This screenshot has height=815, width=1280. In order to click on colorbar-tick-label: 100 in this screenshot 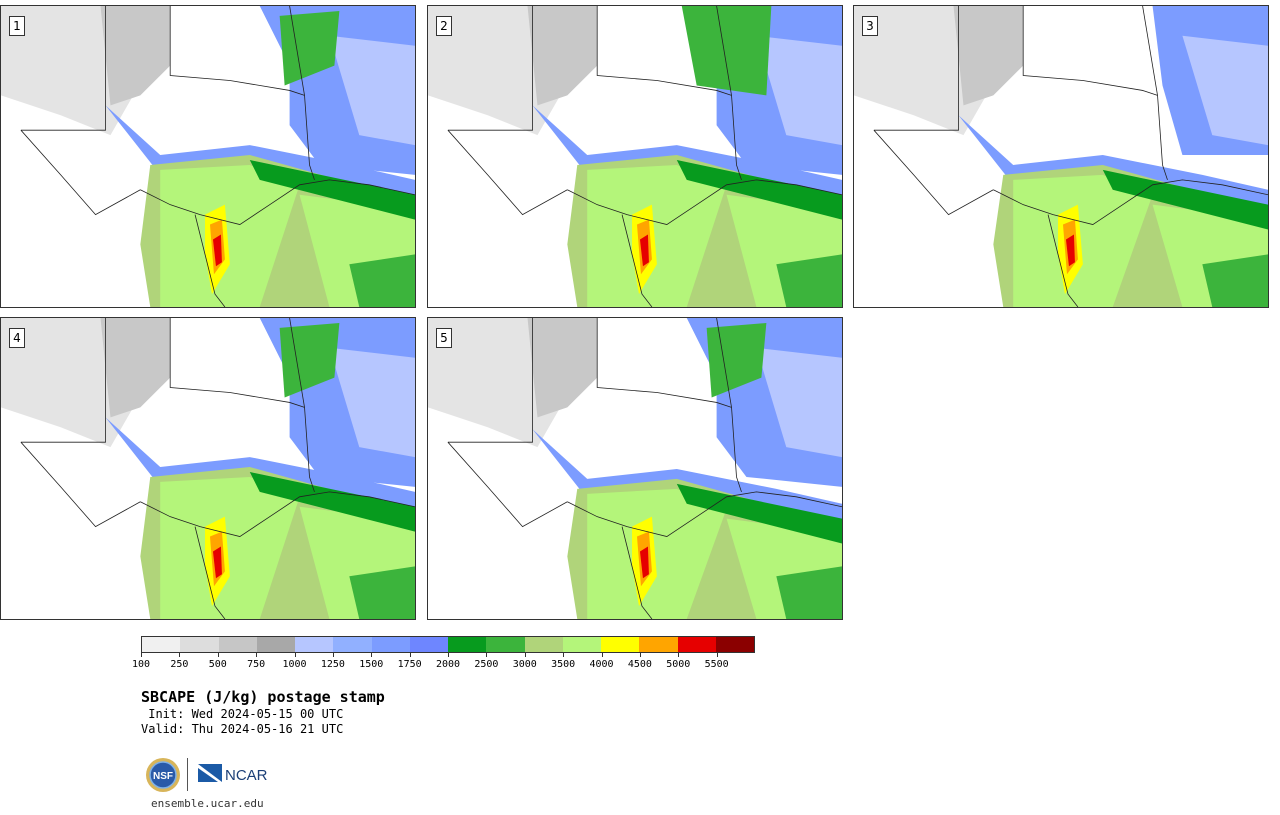, I will do `click(141, 664)`.